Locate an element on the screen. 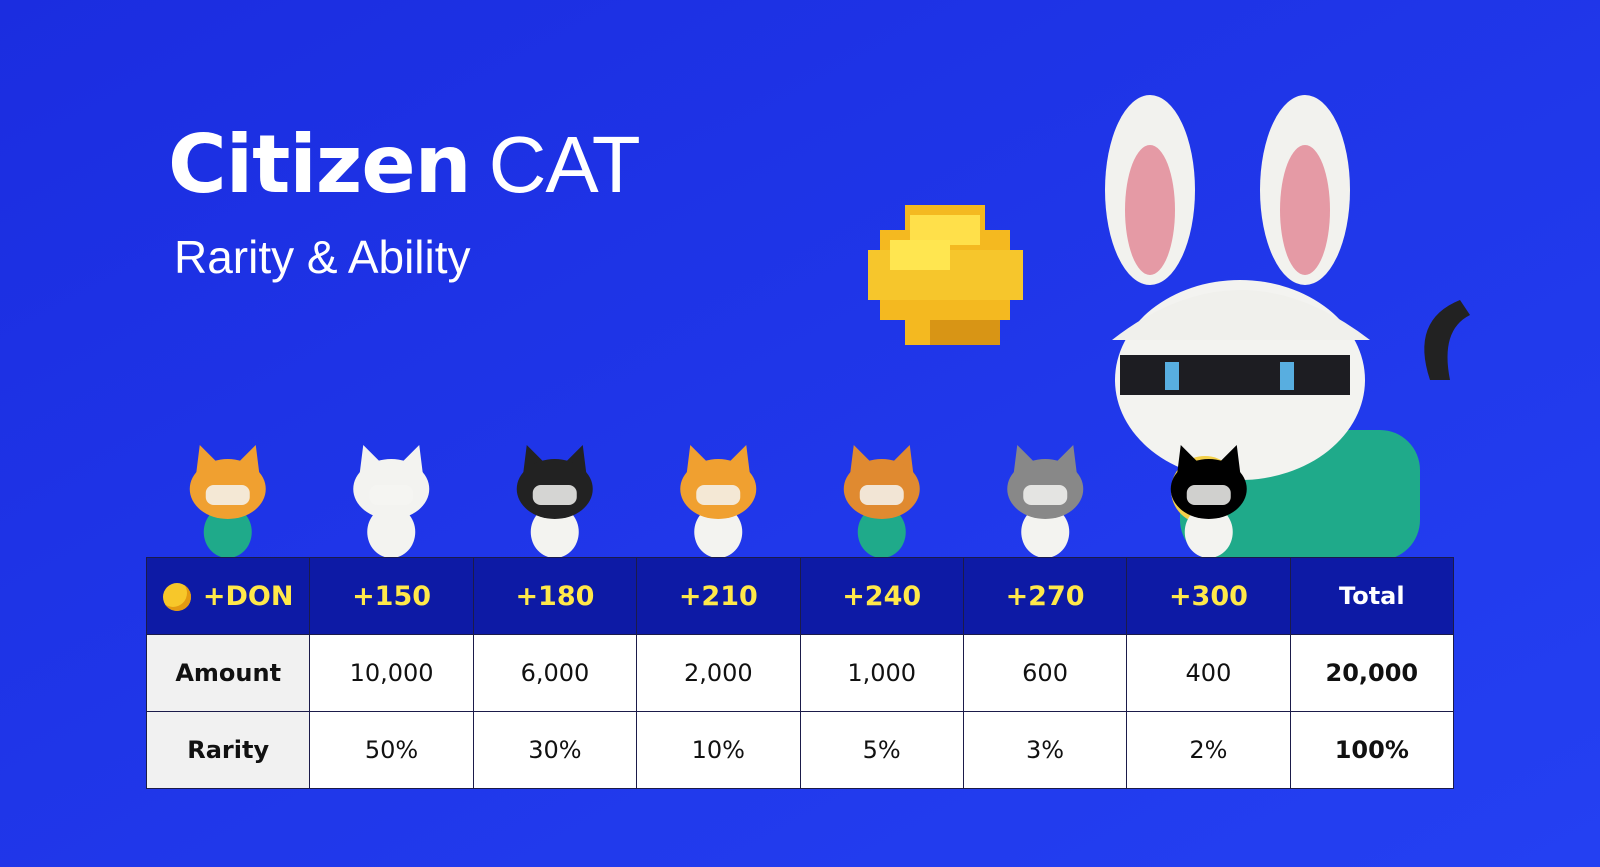 The width and height of the screenshot is (1600, 867). title-bold: Citizen is located at coordinates (320, 164).